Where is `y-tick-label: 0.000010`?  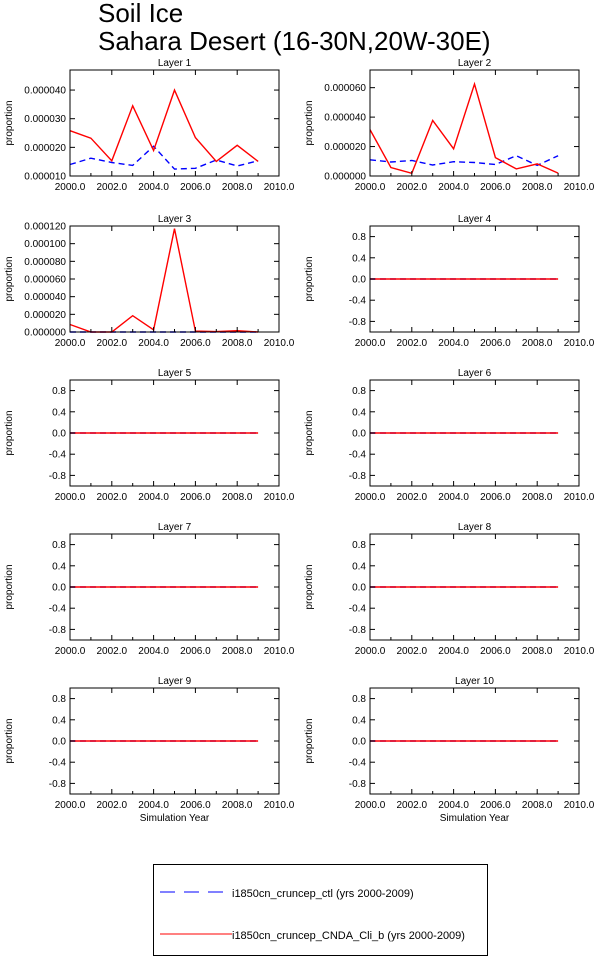 y-tick-label: 0.000010 is located at coordinates (45, 177).